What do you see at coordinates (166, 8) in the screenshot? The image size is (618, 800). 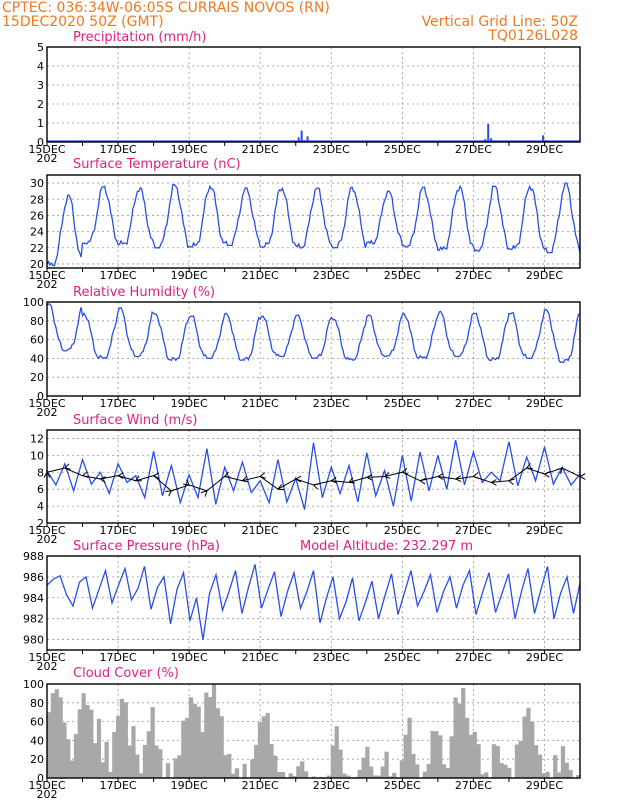 I see `header-station: CPTEC: 036:34W-06:05S CURRAIS NOVOS (RN)` at bounding box center [166, 8].